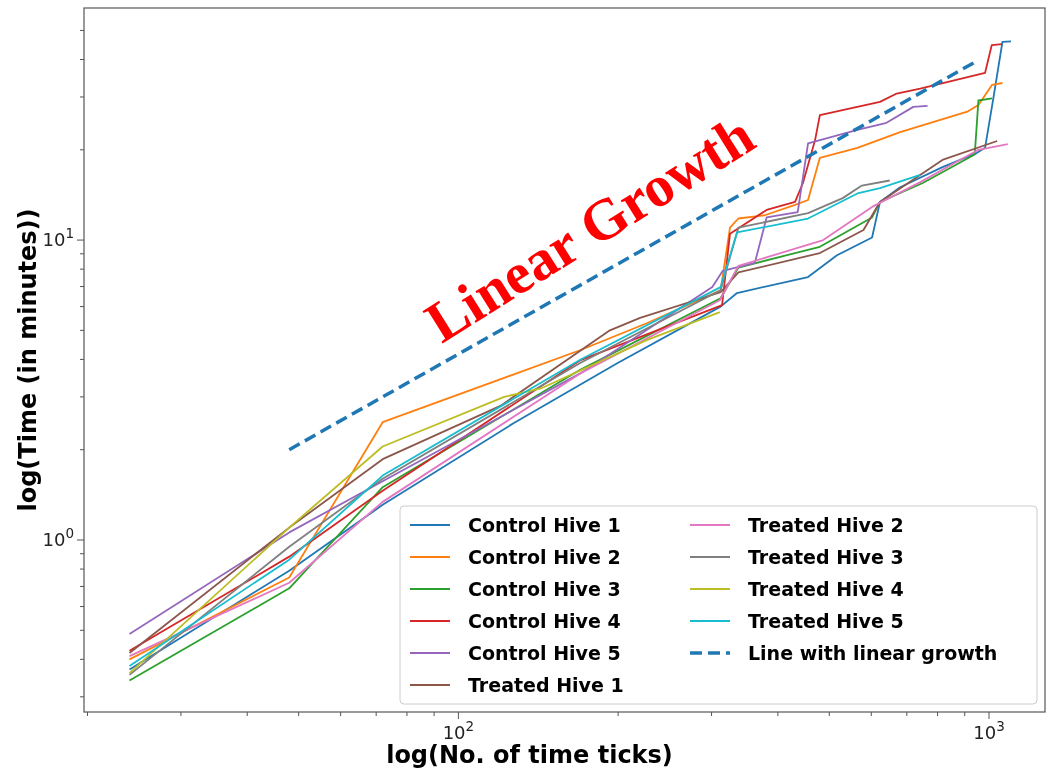 Image resolution: width=1050 pixels, height=769 pixels. What do you see at coordinates (529, 755) in the screenshot?
I see `x-axis-title: log(No. of time ticks)` at bounding box center [529, 755].